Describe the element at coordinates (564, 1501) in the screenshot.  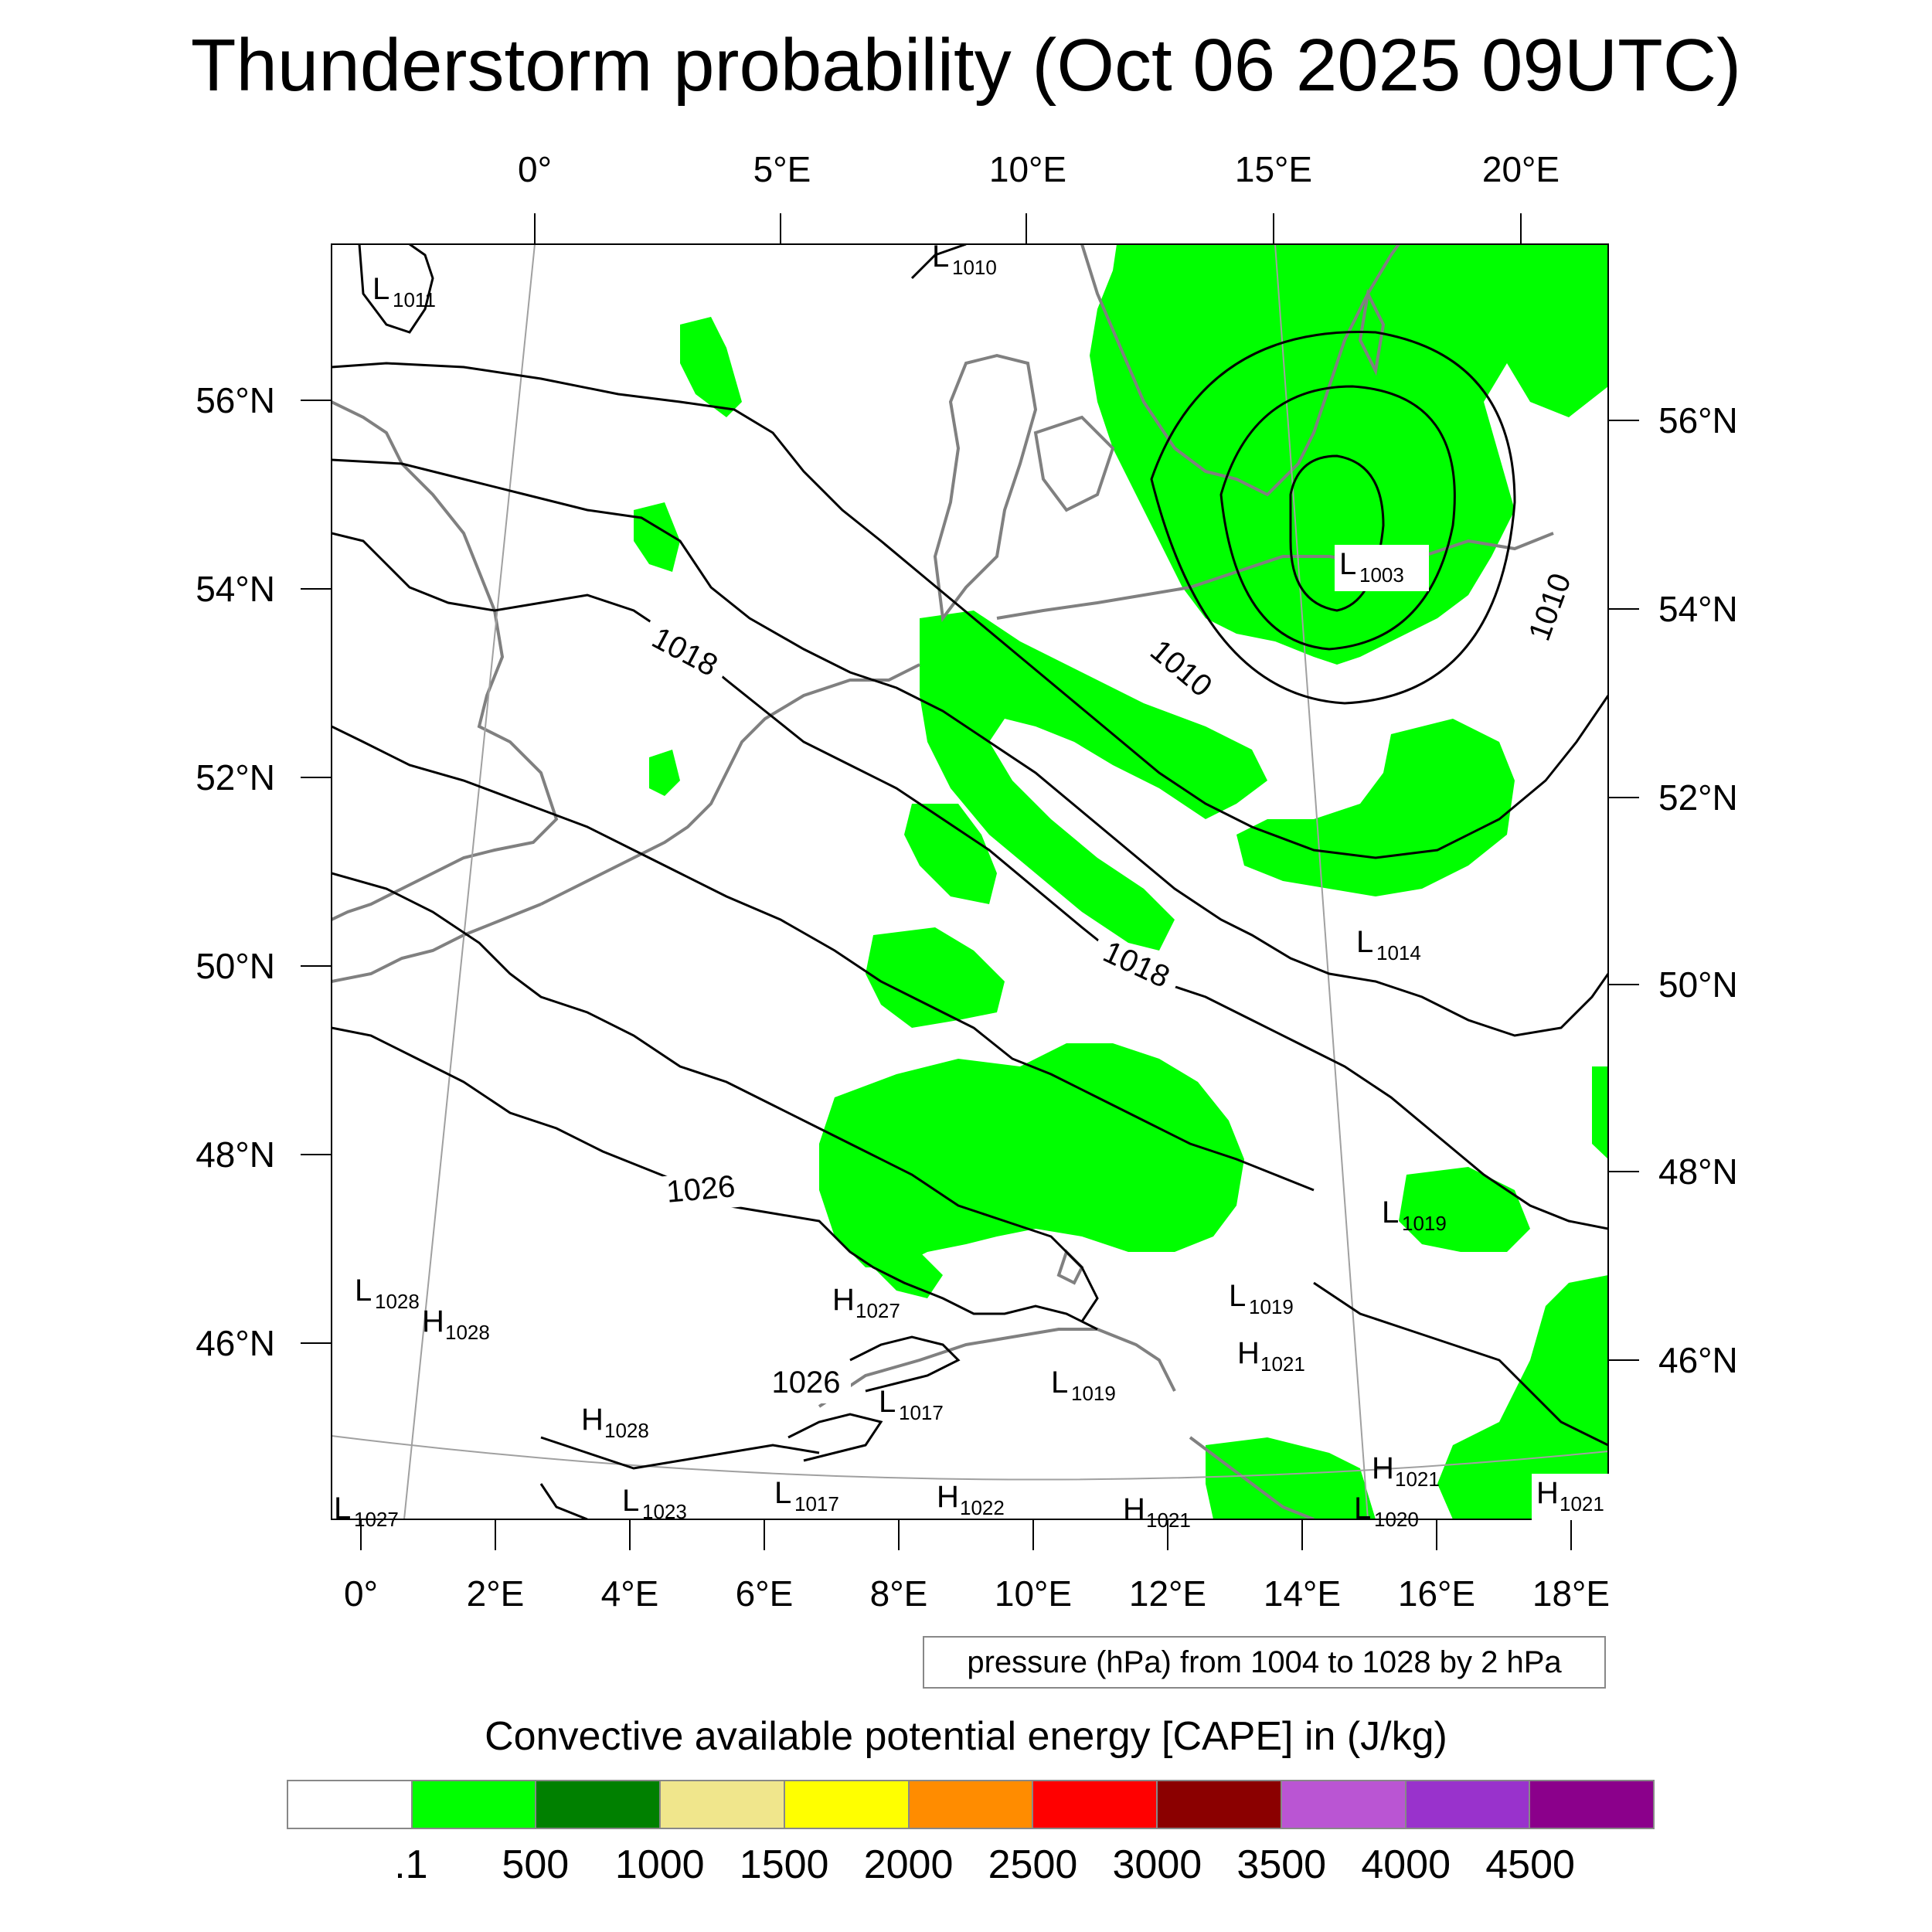
I see `isobar-south-b` at that location.